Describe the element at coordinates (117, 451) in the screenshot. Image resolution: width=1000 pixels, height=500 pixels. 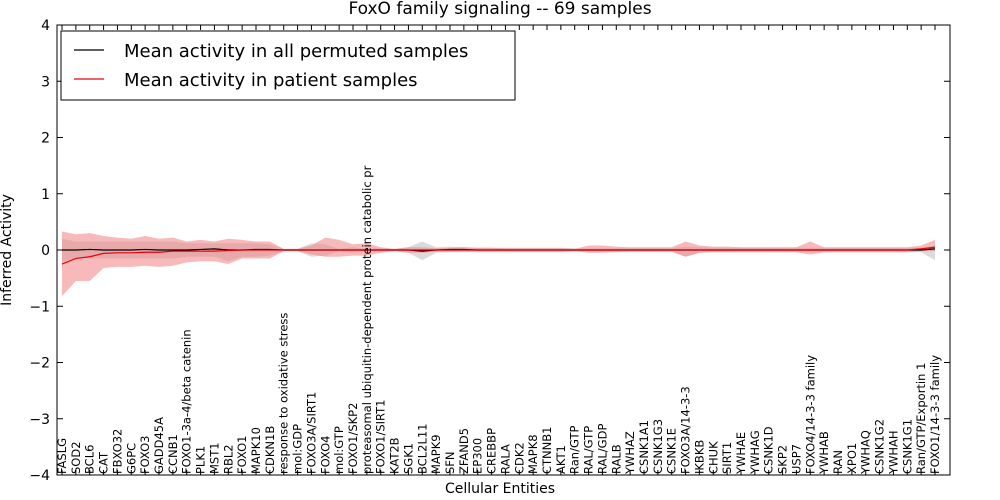
I see `x-tick-label: FBXO32` at that location.